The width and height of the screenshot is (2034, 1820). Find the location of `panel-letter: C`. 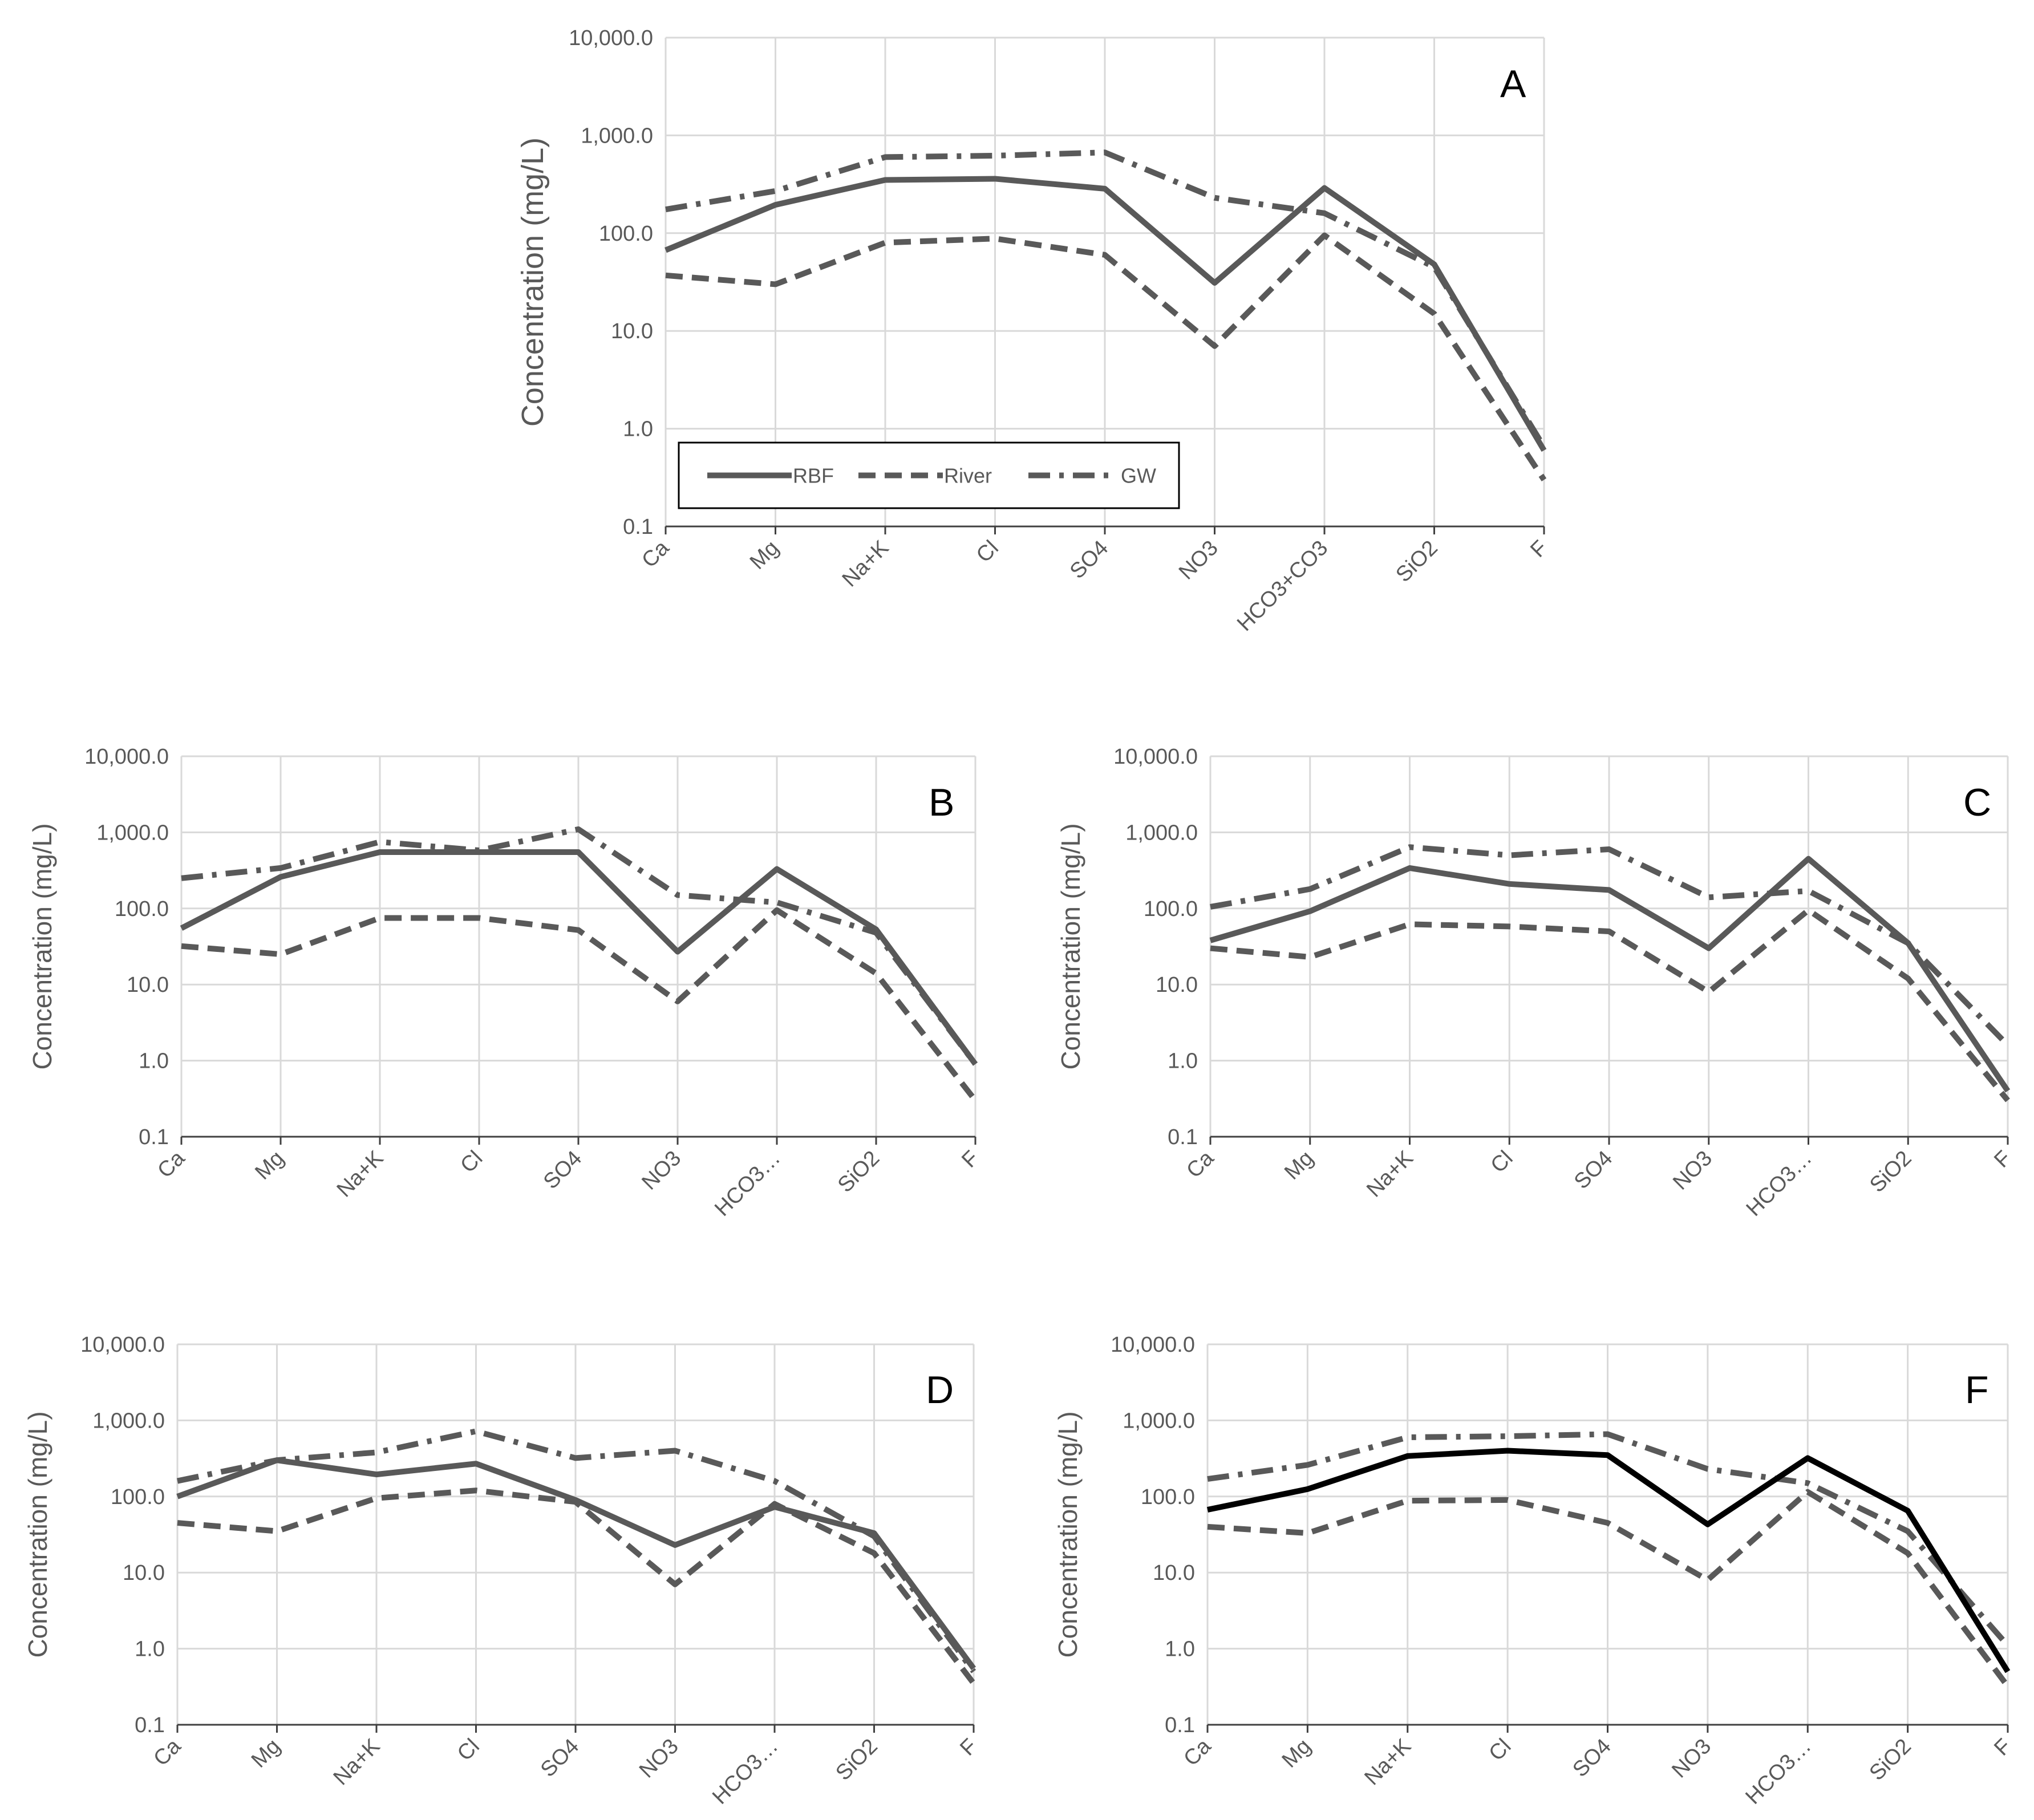

panel-letter: C is located at coordinates (1977, 802).